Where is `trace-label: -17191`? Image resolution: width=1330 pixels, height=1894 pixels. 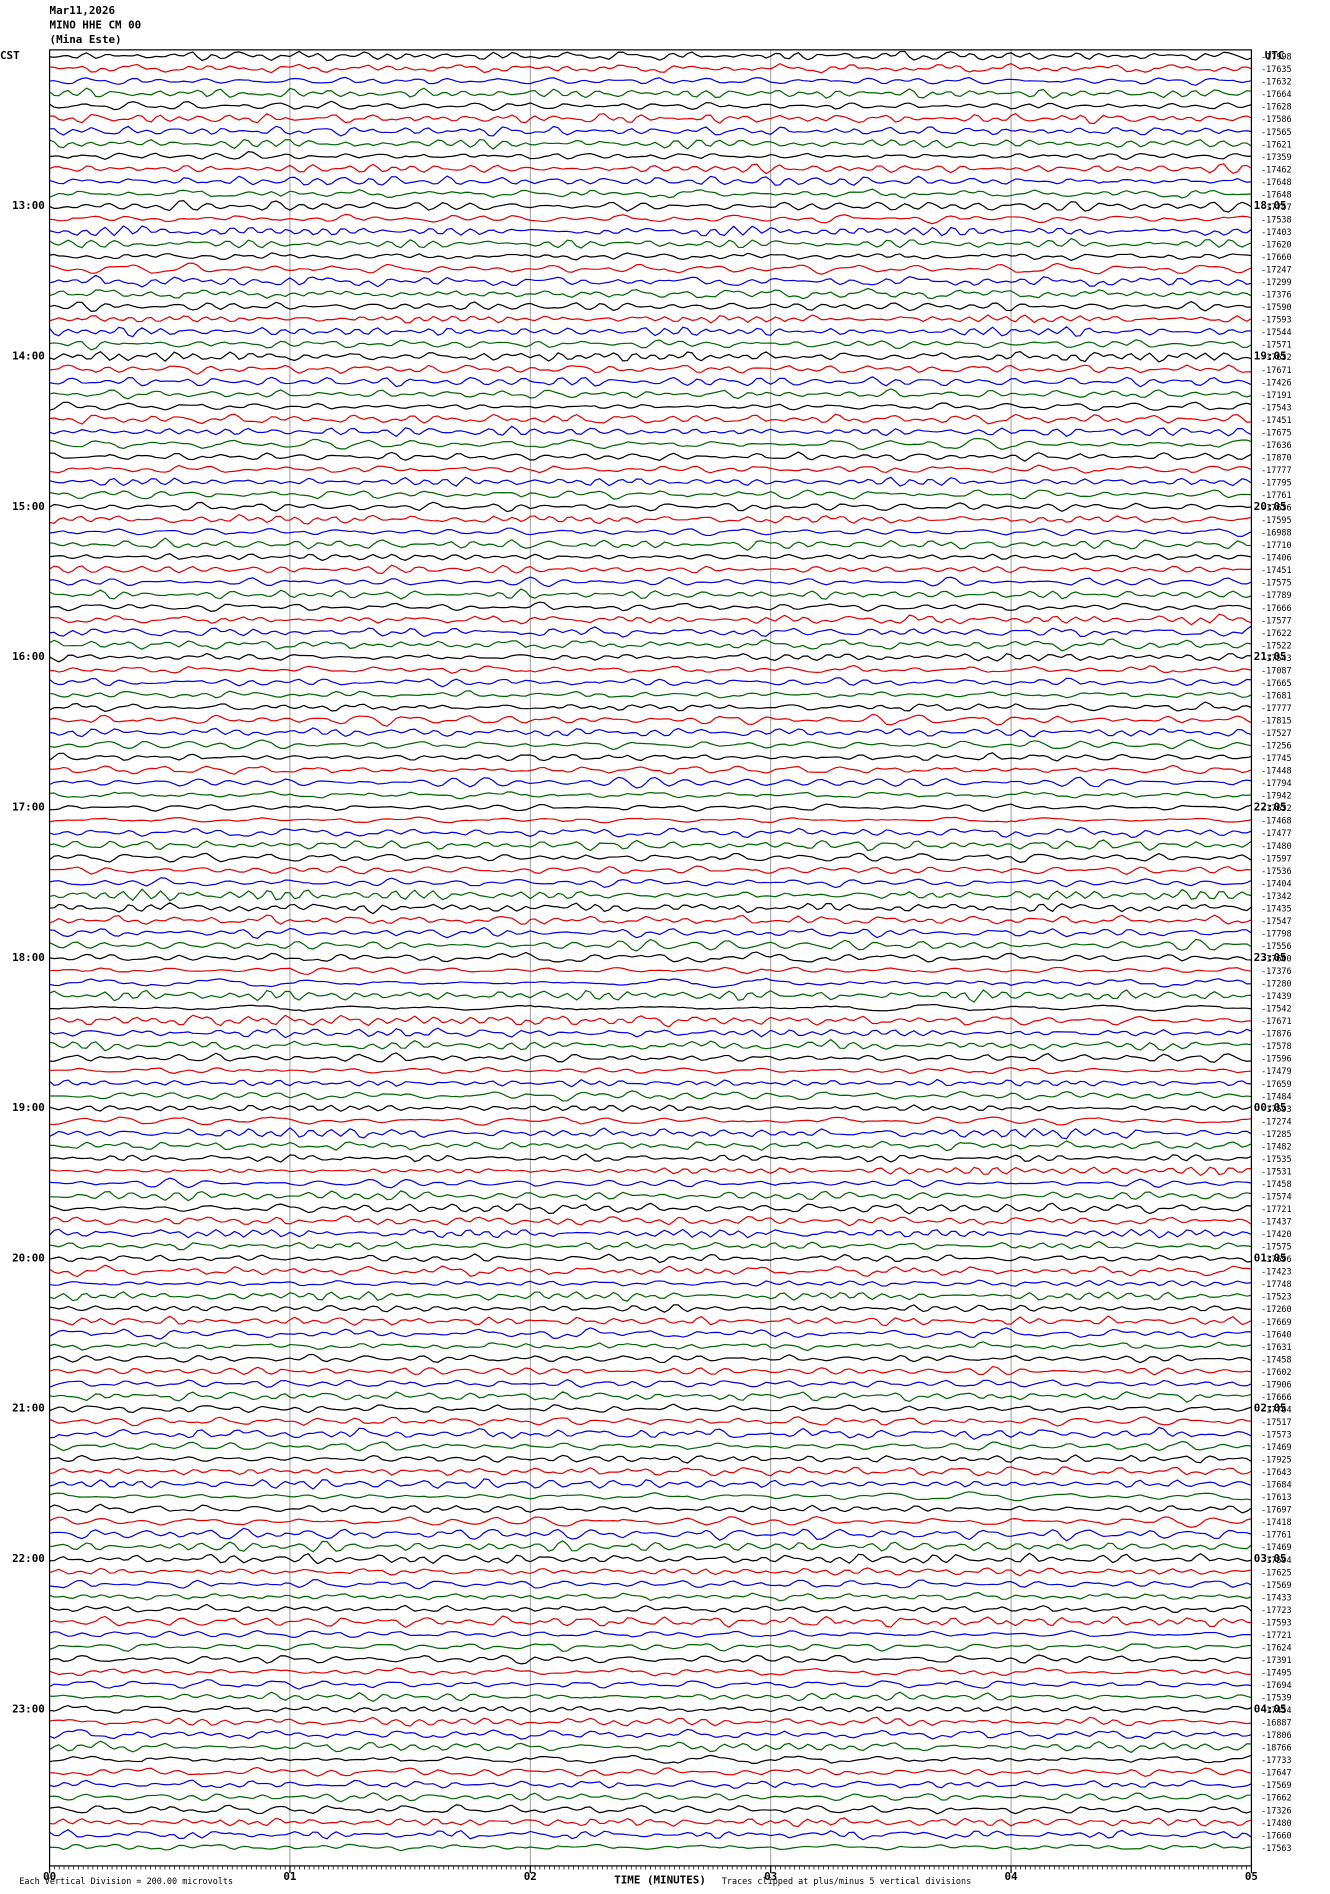 trace-label: -17191 is located at coordinates (1276, 395).